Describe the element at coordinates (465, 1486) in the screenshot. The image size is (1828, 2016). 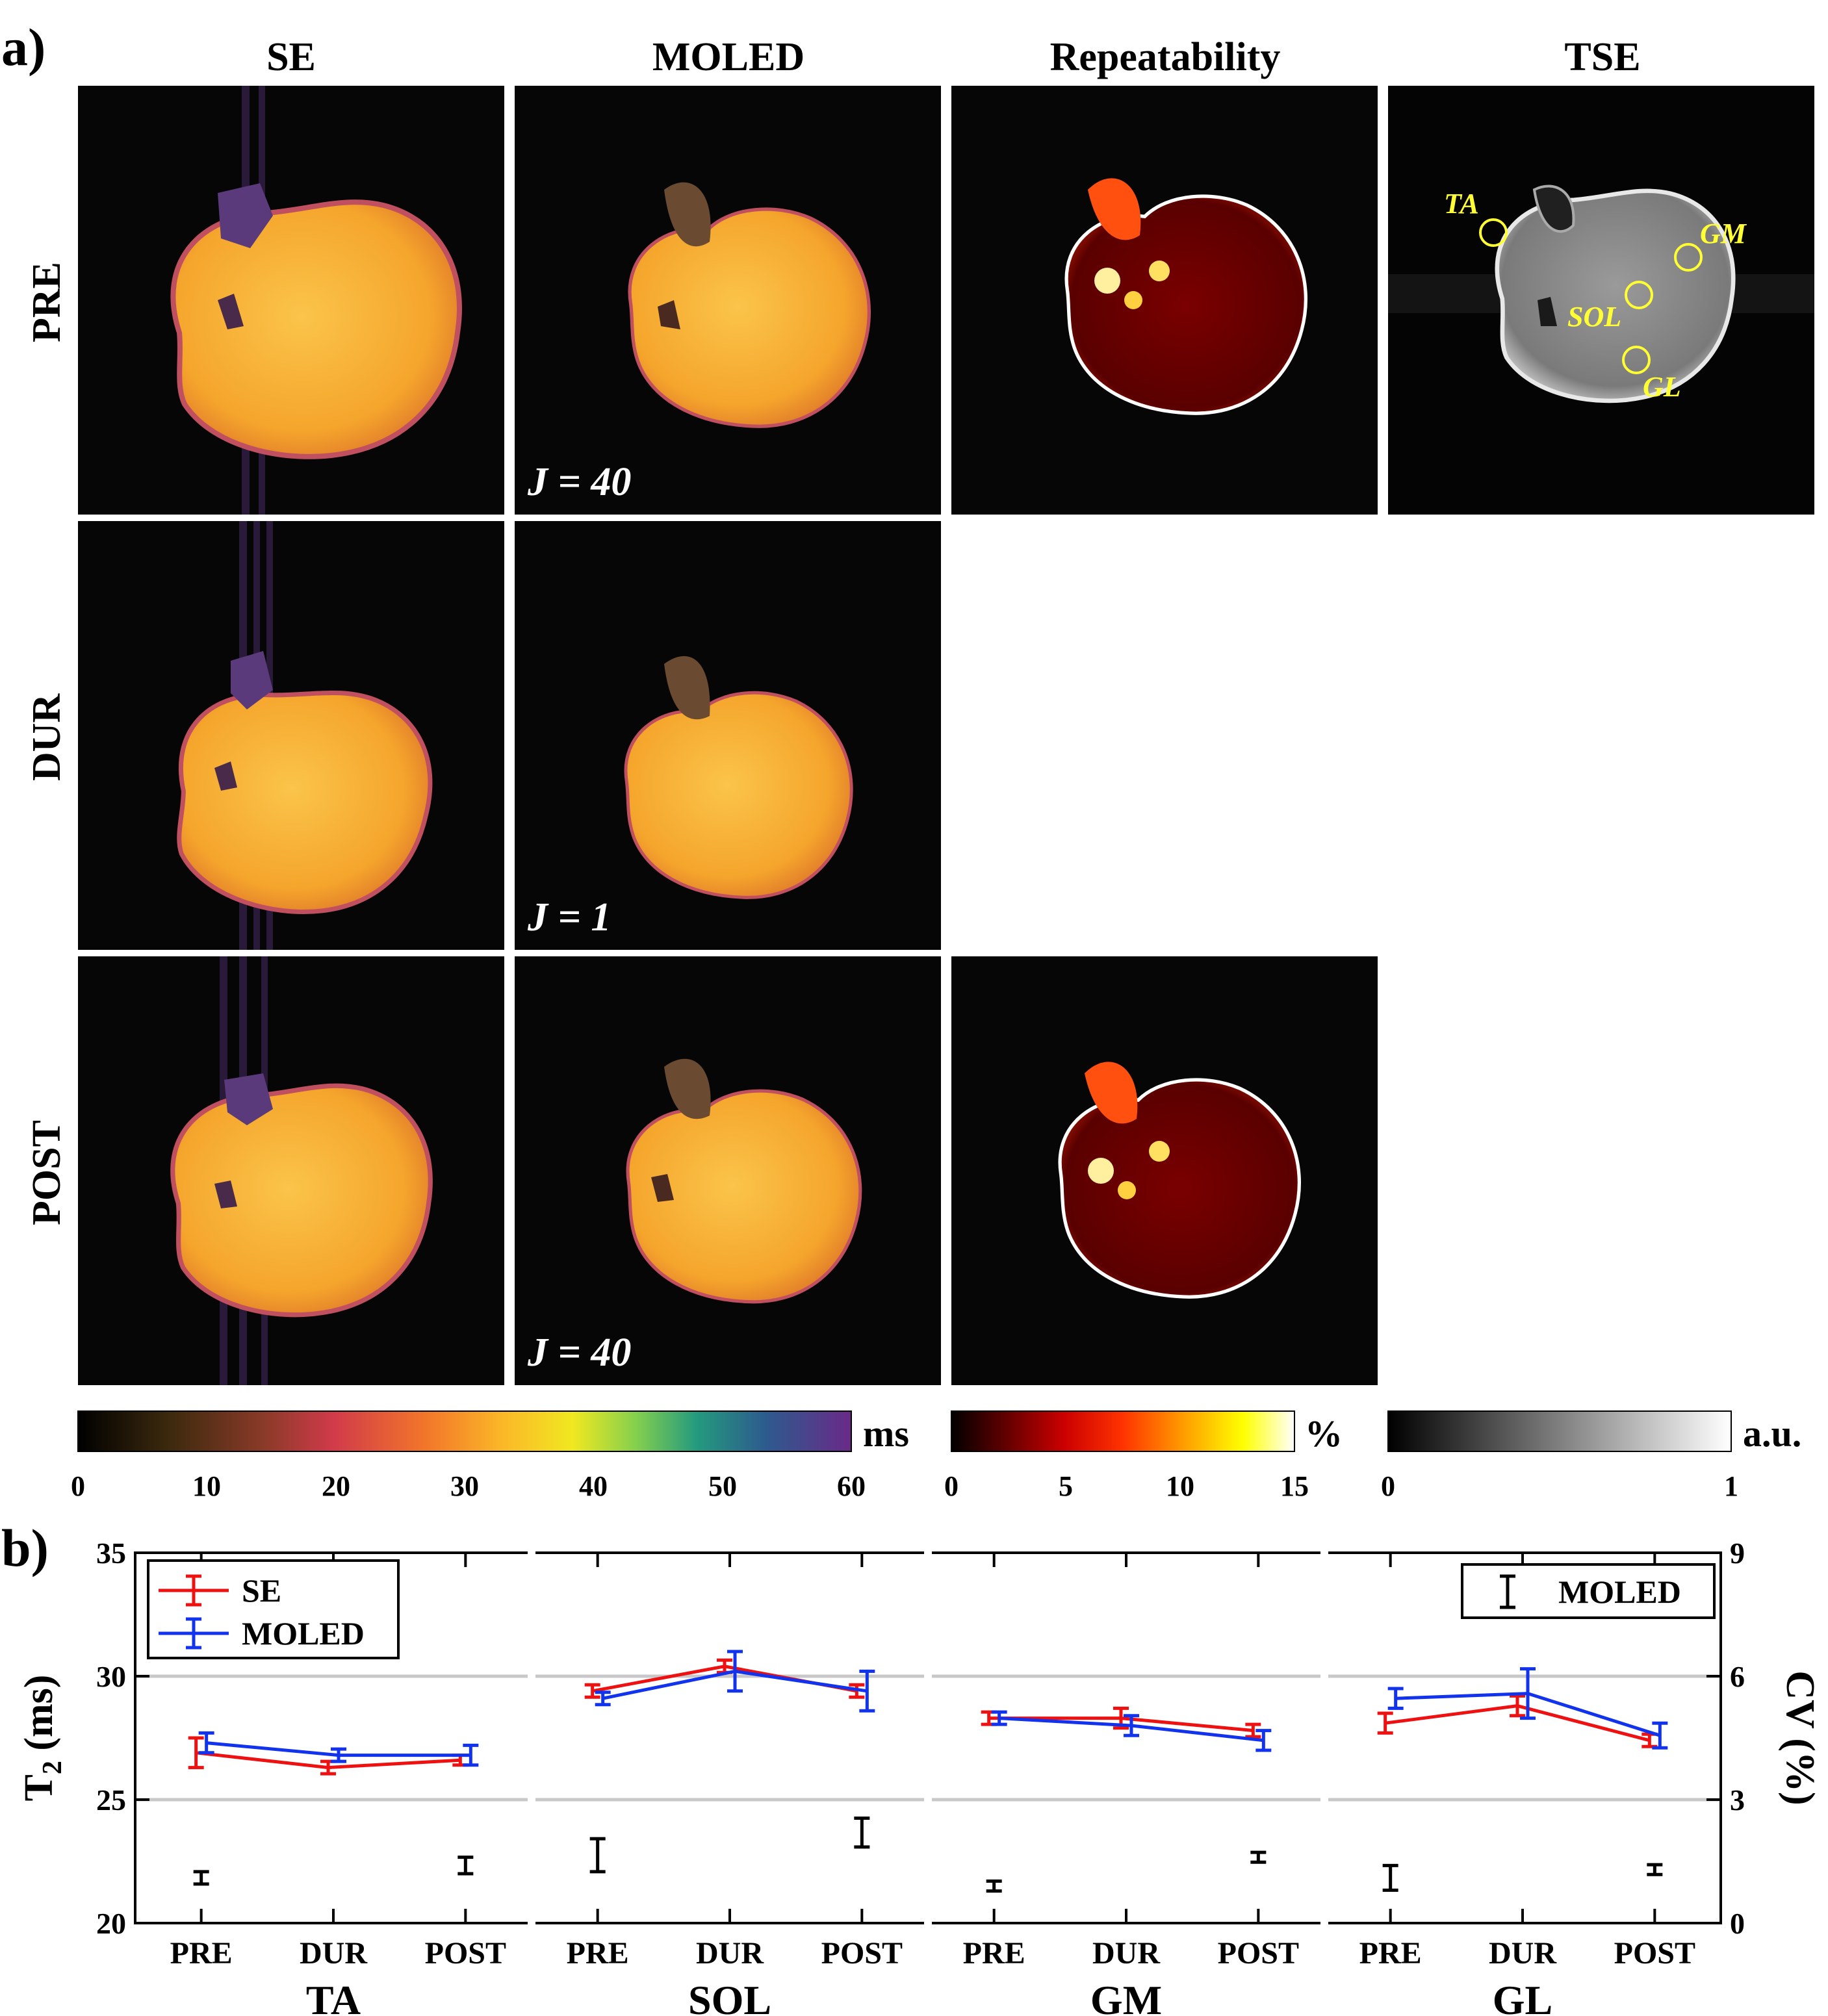
I see `colorbar-tick: 30` at that location.